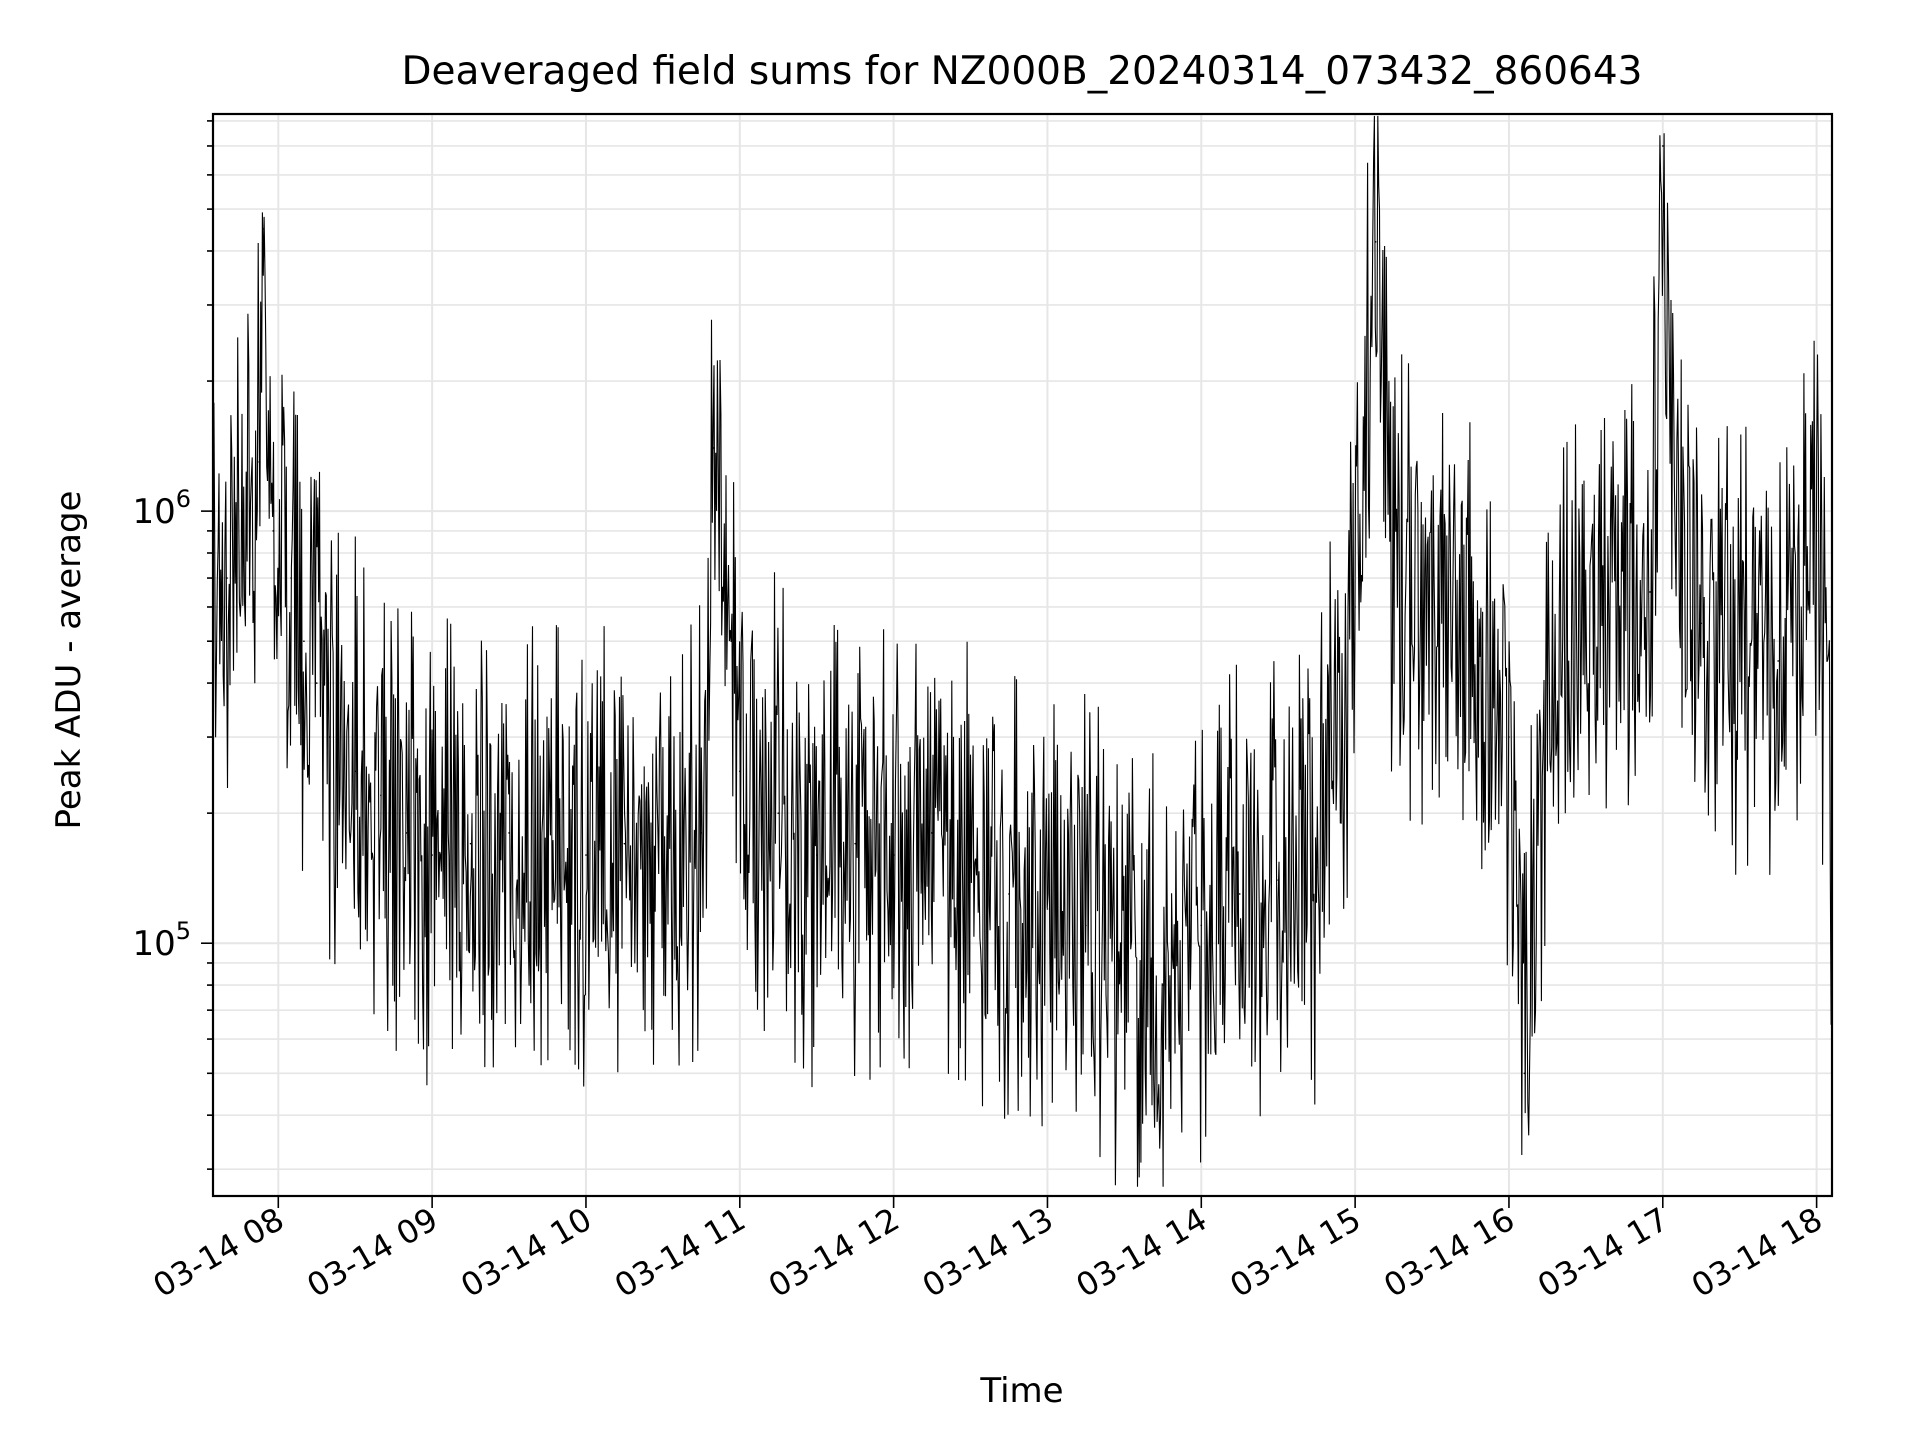 Image resolution: width=1920 pixels, height=1440 pixels. I want to click on x-axis-label: Time, so click(1021, 1391).